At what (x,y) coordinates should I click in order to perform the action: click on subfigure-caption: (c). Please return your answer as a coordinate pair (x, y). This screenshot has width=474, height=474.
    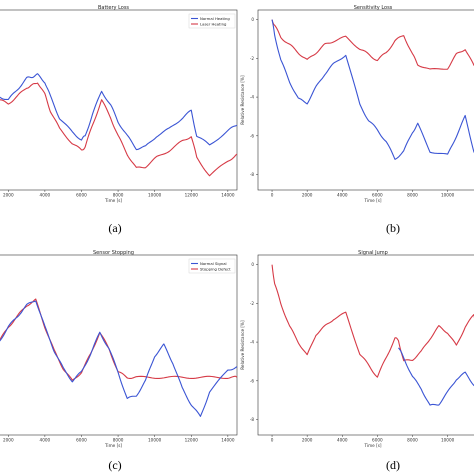
    Looking at the image, I should click on (114, 465).